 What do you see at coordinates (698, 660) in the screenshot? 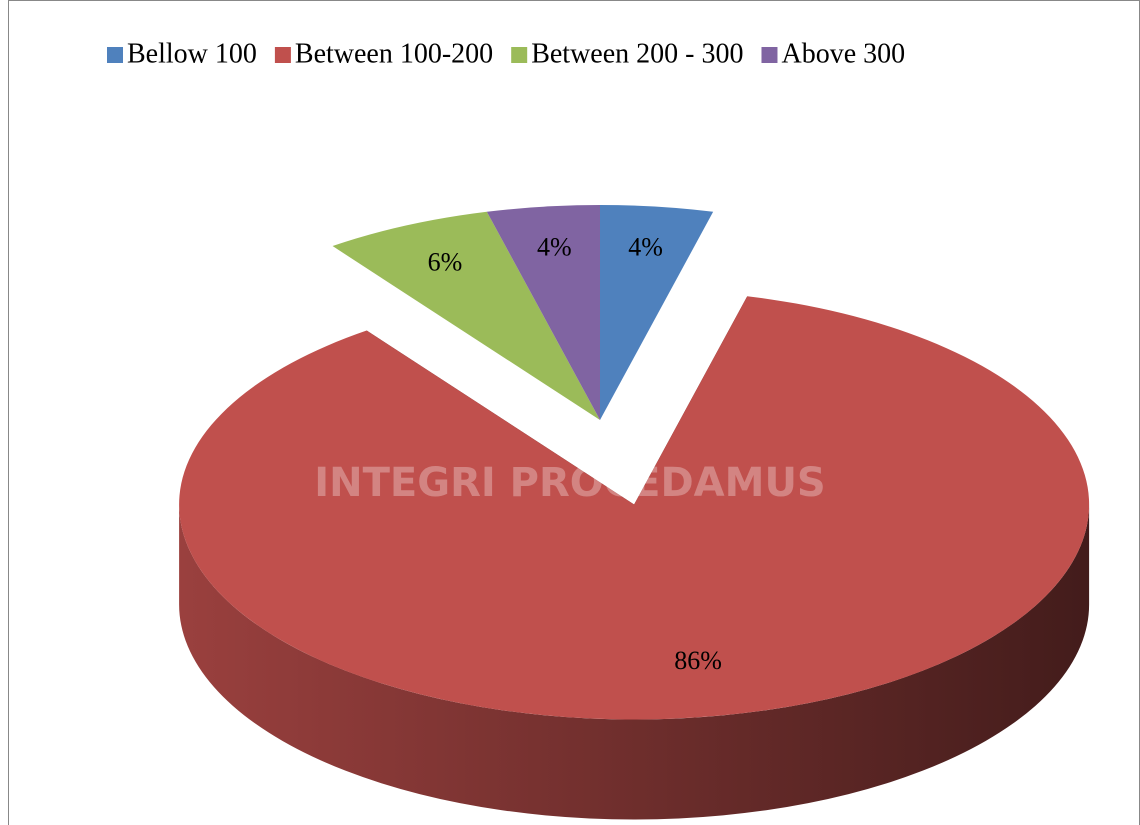
I see `data-label: 86%` at bounding box center [698, 660].